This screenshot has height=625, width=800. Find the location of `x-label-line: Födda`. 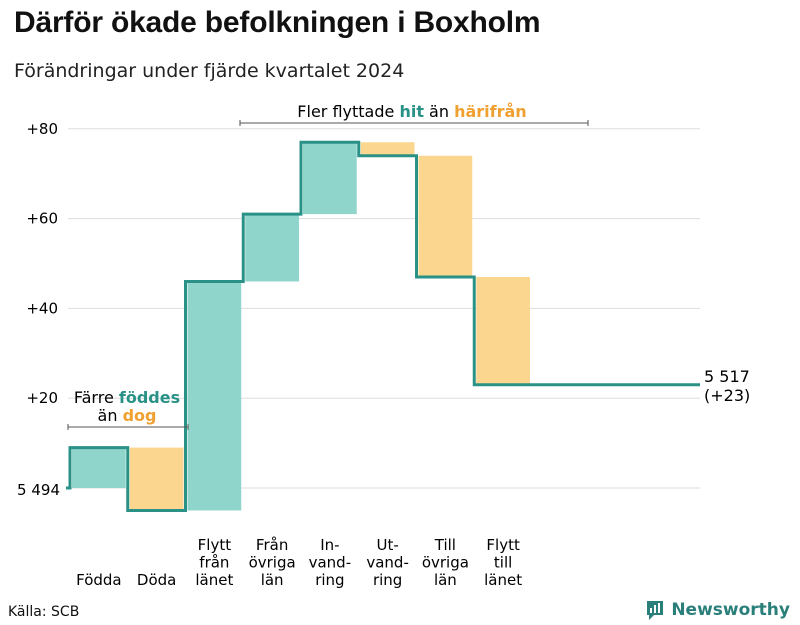

x-label-line: Födda is located at coordinates (99, 580).